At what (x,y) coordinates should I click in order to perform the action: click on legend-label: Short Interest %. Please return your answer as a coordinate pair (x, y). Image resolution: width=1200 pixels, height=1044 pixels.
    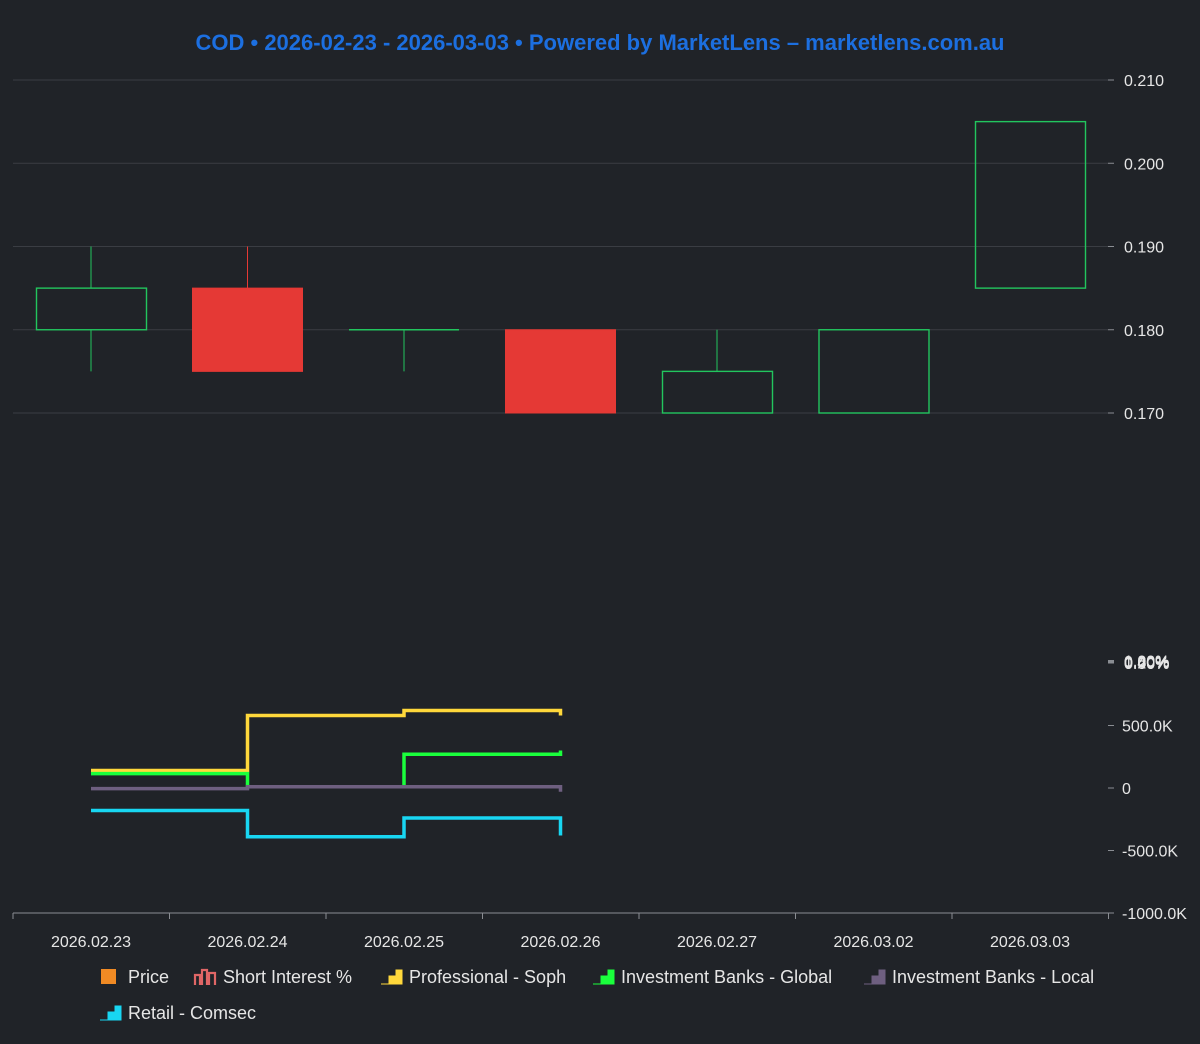
    Looking at the image, I should click on (287, 977).